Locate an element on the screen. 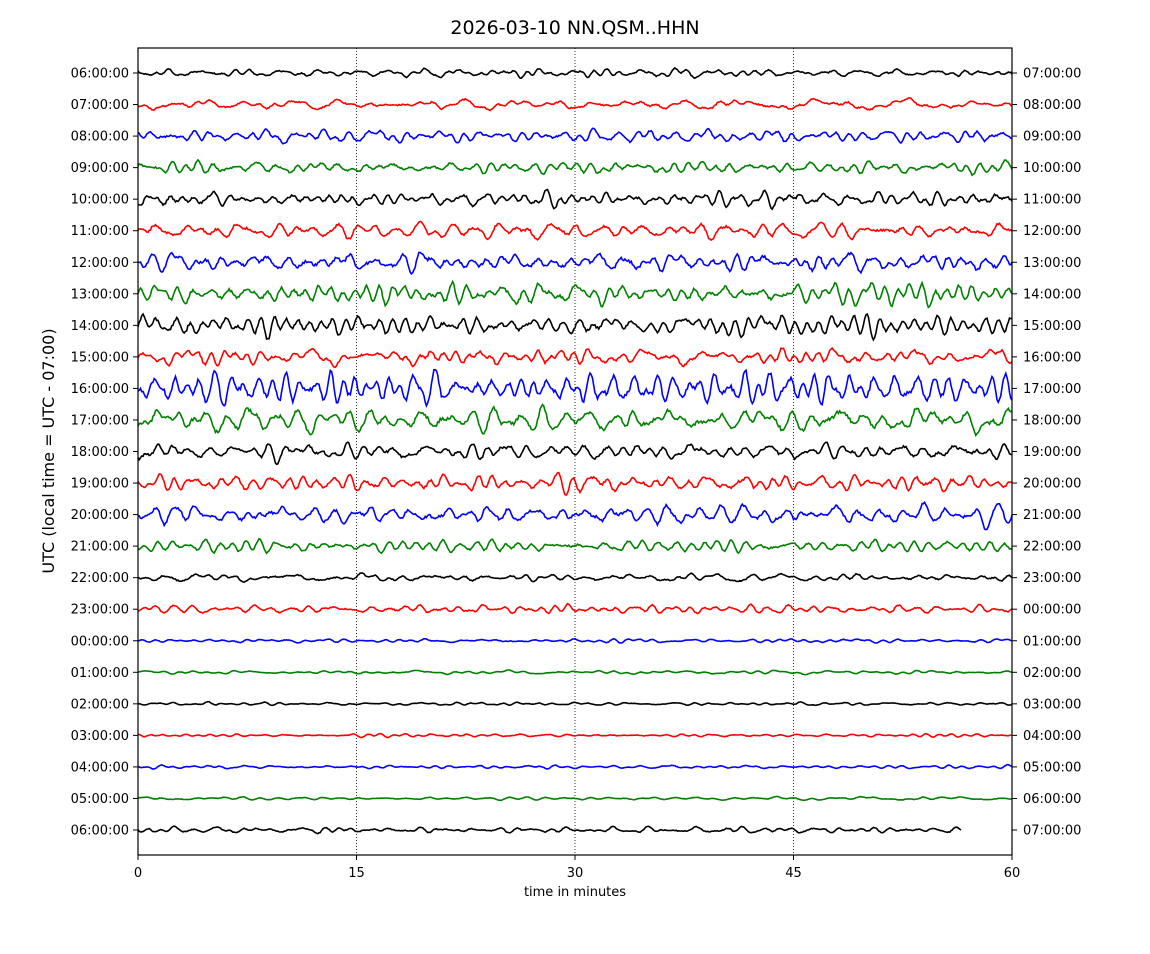 This screenshot has width=1150, height=954. y-tick-label-right: 18:00:00 is located at coordinates (1052, 420).